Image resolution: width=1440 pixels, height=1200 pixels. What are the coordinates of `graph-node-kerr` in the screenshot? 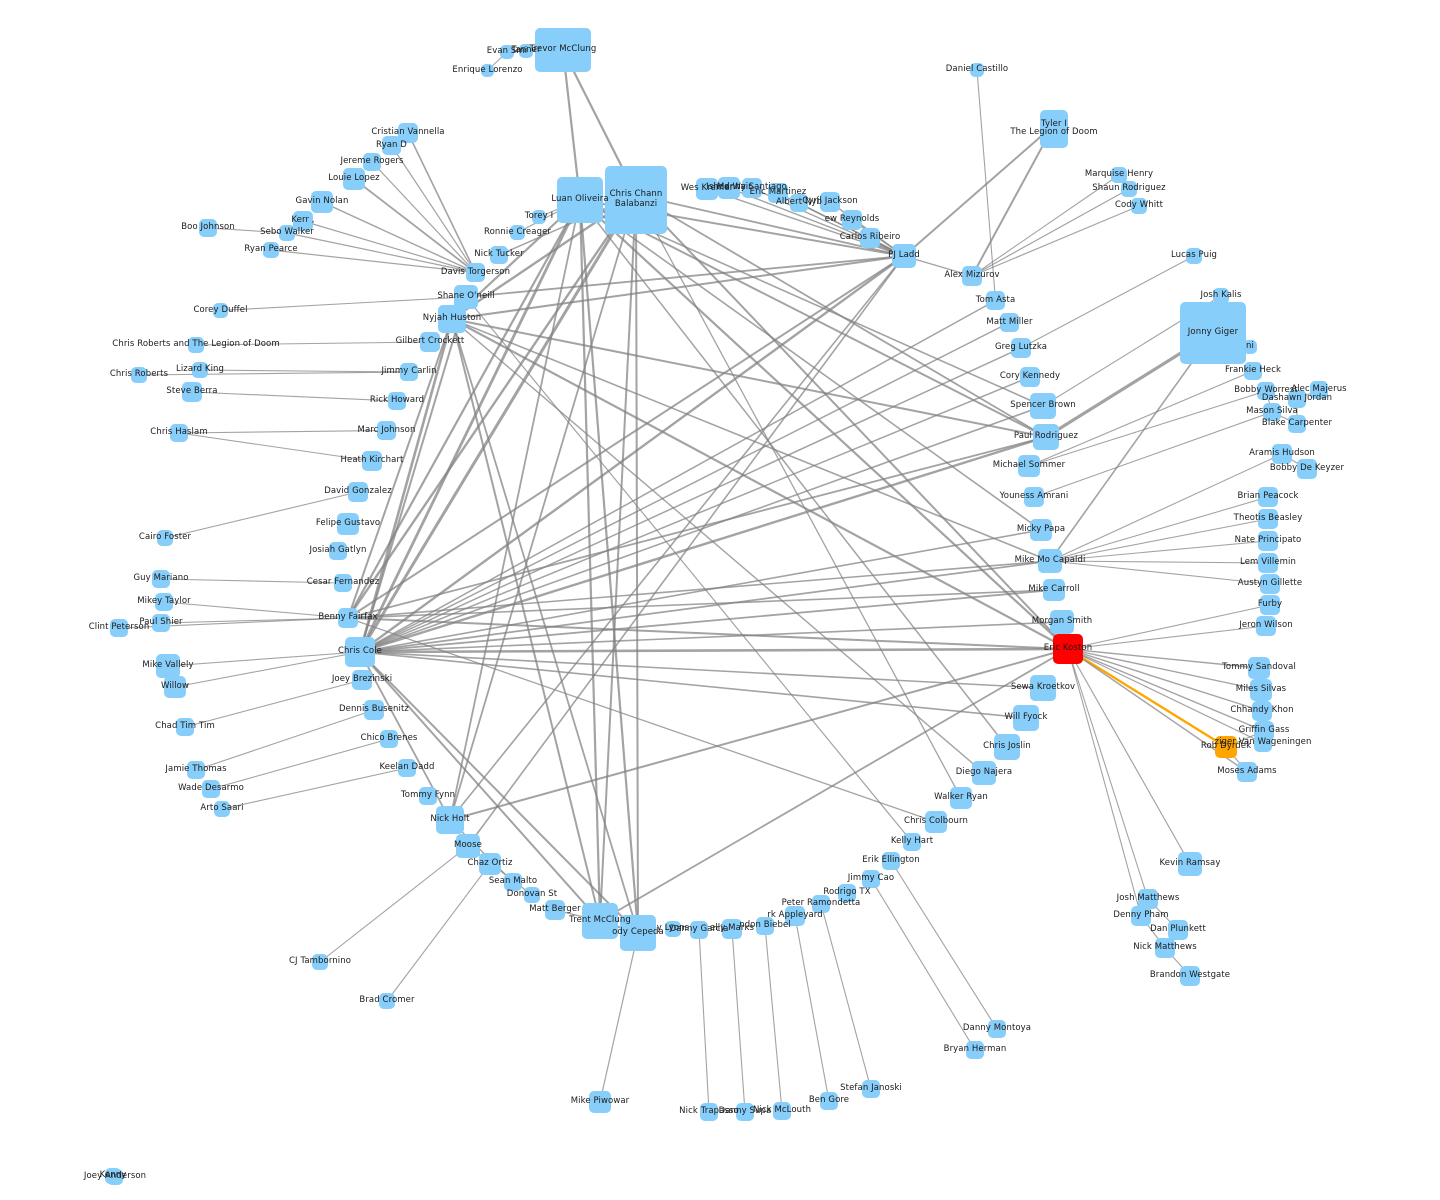 It's located at (303, 221).